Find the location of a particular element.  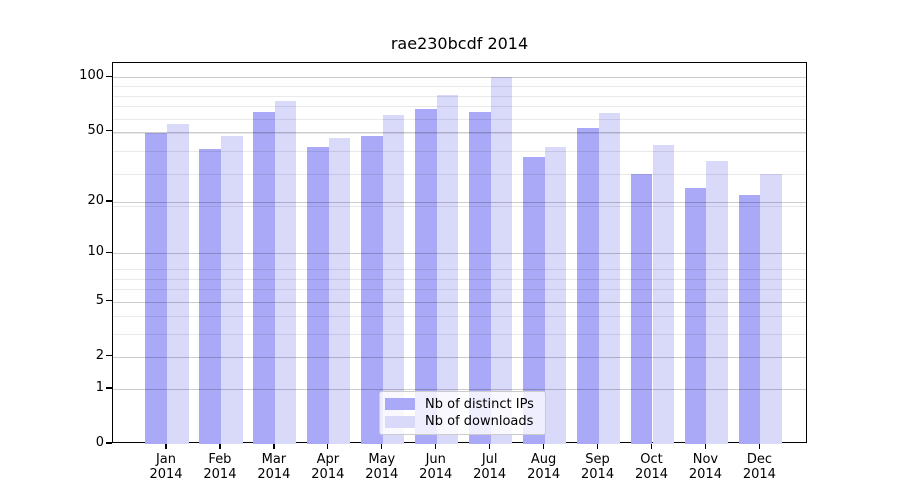

y-tick-label: 50 is located at coordinates (95, 130).